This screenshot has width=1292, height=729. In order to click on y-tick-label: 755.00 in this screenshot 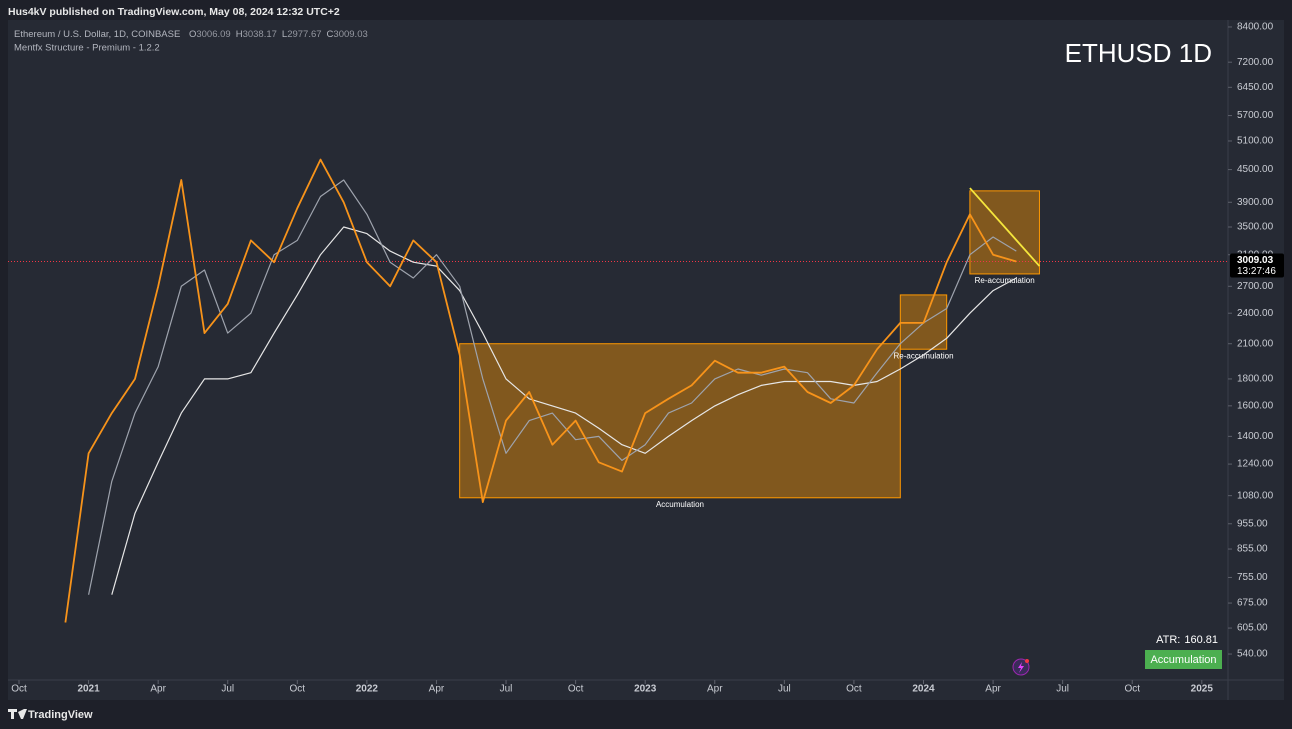, I will do `click(1252, 577)`.